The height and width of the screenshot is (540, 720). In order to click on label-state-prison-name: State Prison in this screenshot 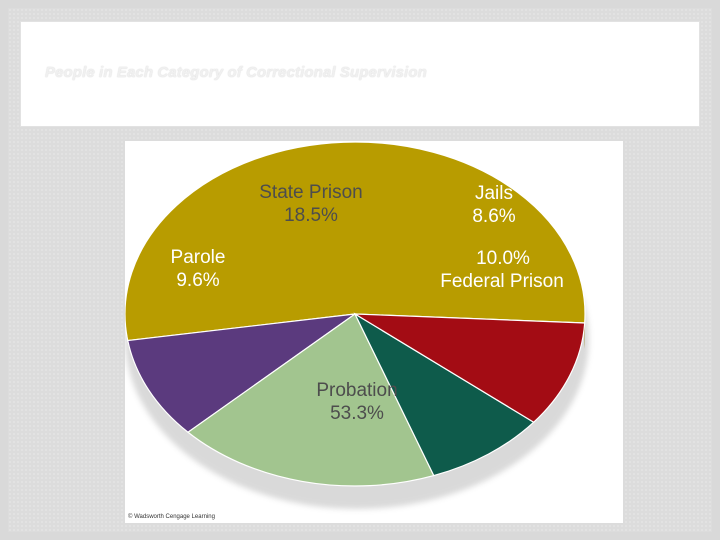, I will do `click(311, 192)`.